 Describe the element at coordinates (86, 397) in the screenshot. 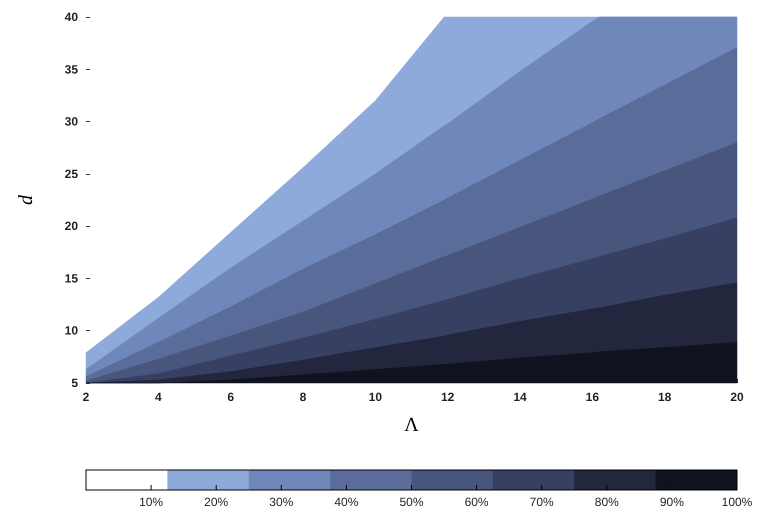

I see `x-tick-label: 2` at that location.